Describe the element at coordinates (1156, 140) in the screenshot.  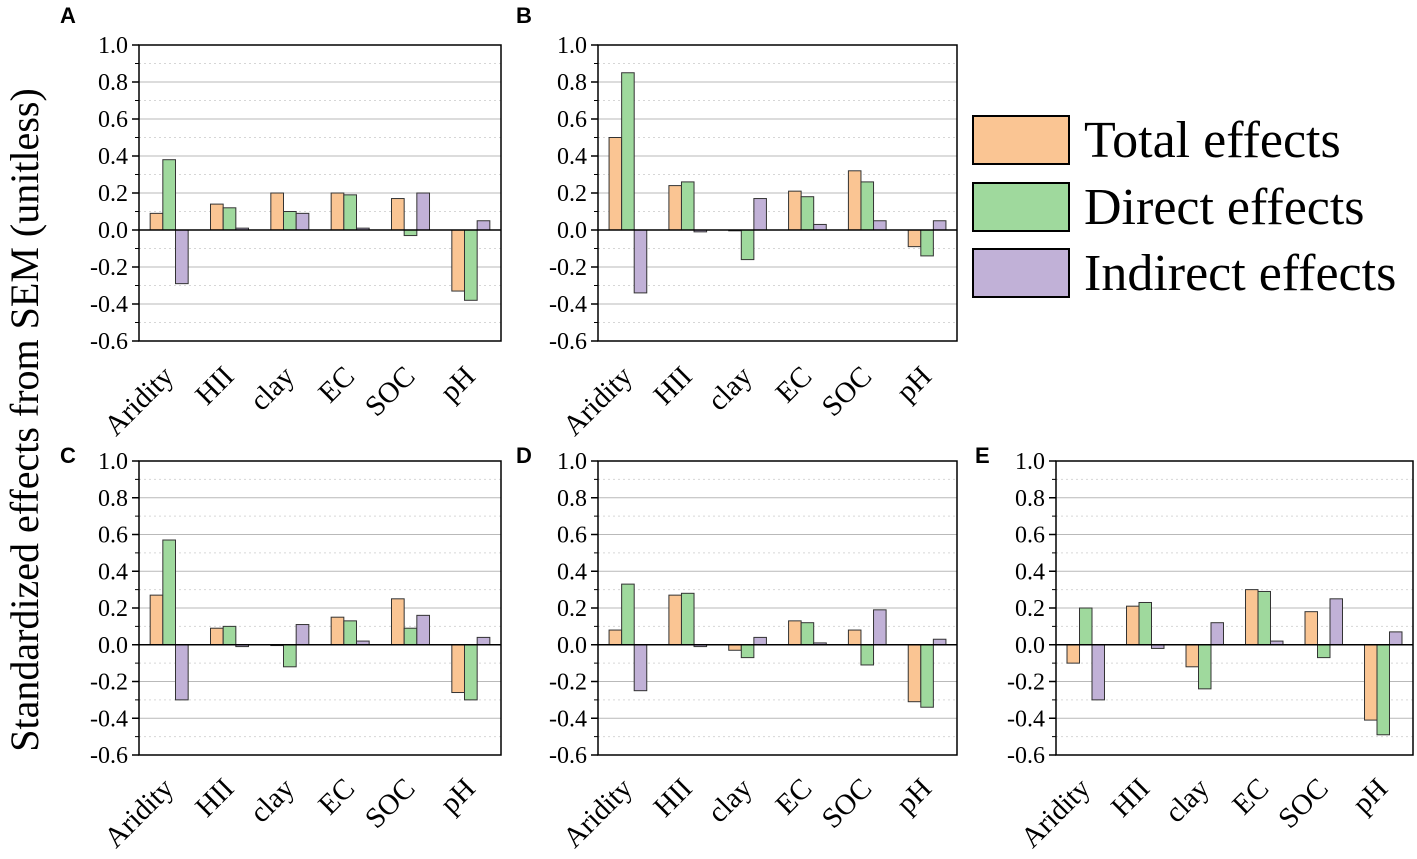
I see `legend-item: Total effects` at that location.